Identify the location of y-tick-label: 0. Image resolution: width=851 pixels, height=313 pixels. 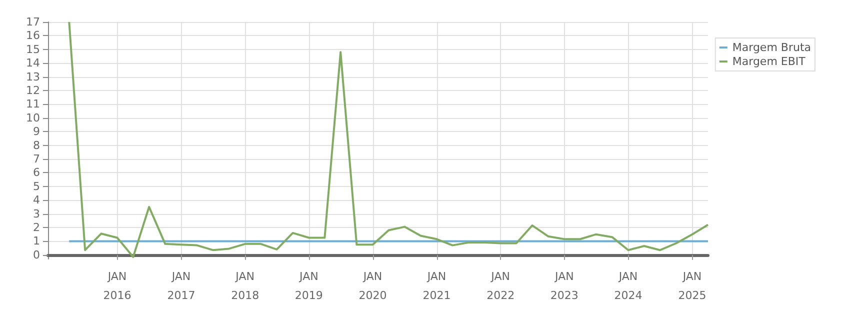
(36, 255).